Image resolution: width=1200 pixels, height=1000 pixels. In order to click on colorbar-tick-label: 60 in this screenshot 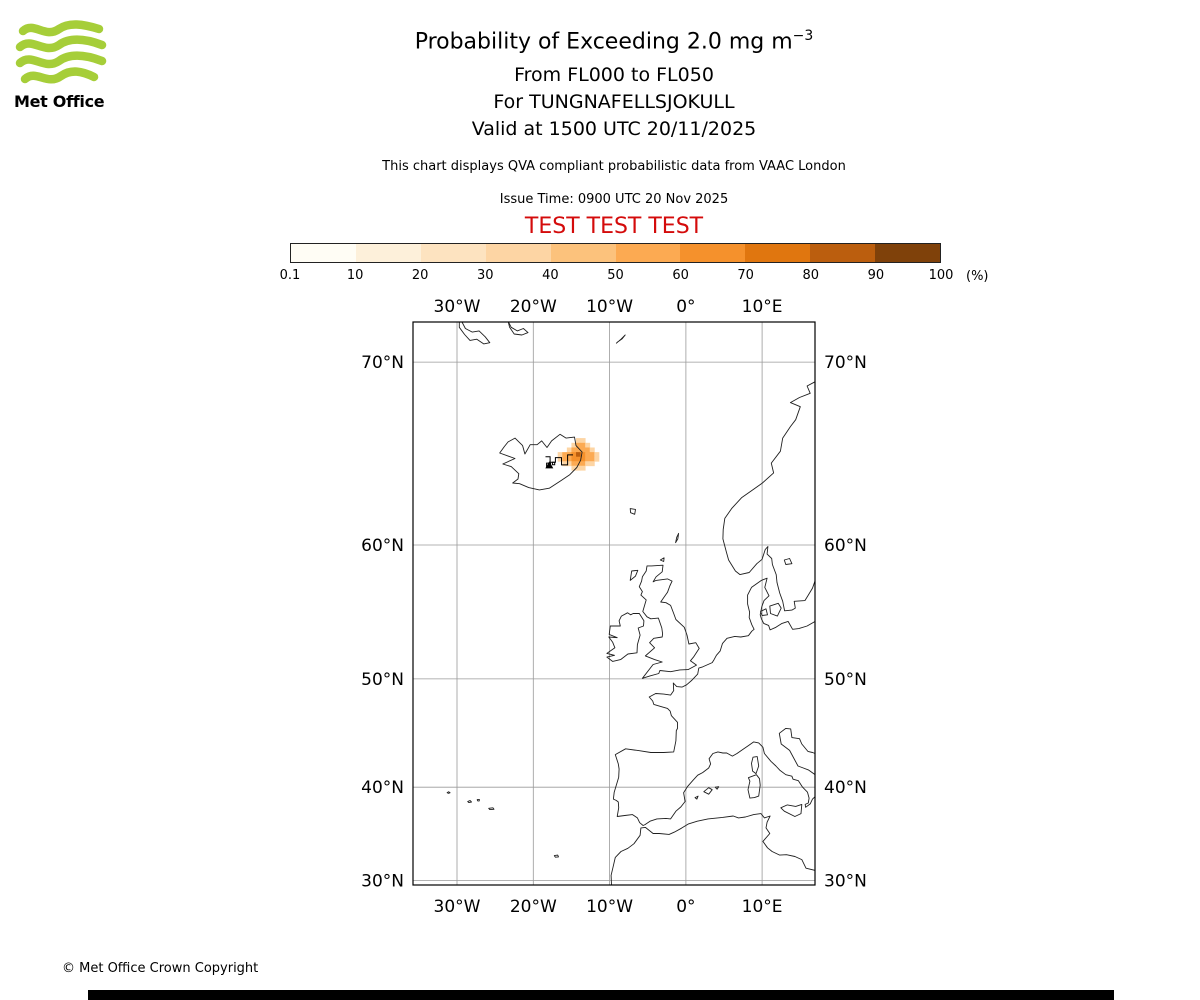, I will do `click(680, 275)`.